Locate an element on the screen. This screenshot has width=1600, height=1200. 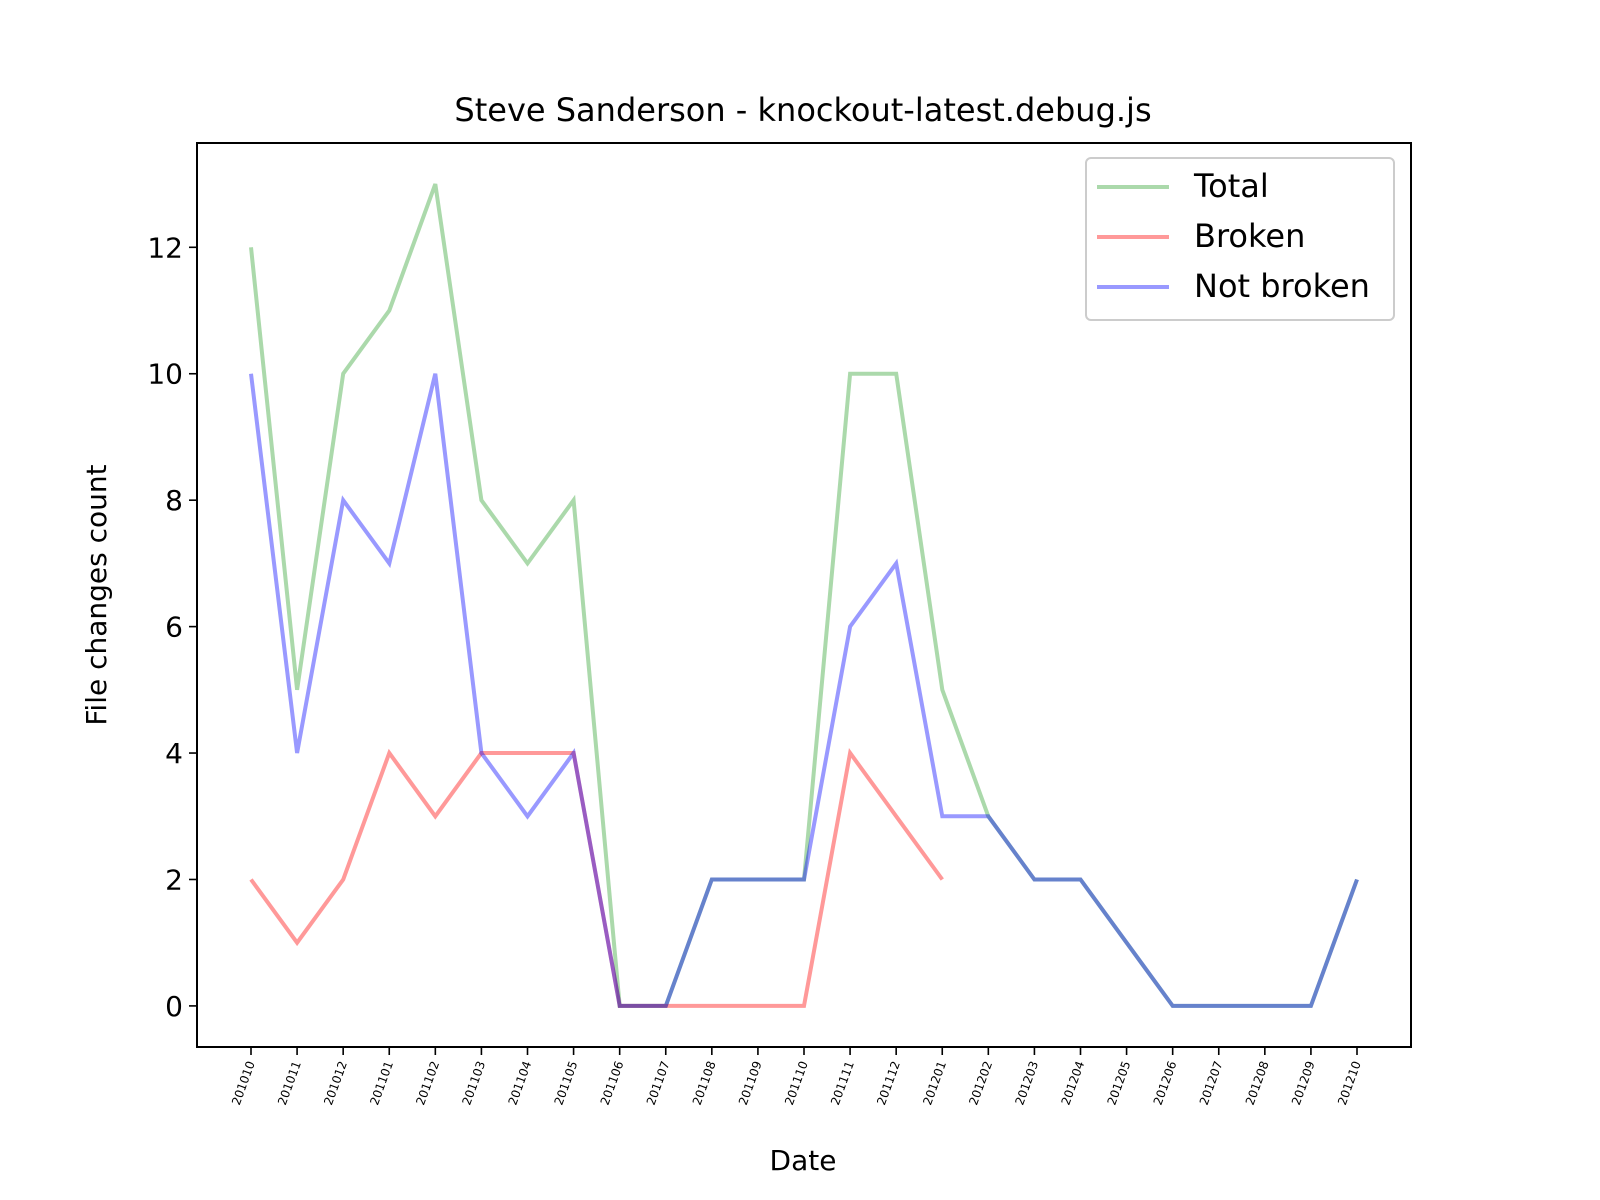
y-axis: 0 2 4 6 8 10 12 is located at coordinates (172, 627).